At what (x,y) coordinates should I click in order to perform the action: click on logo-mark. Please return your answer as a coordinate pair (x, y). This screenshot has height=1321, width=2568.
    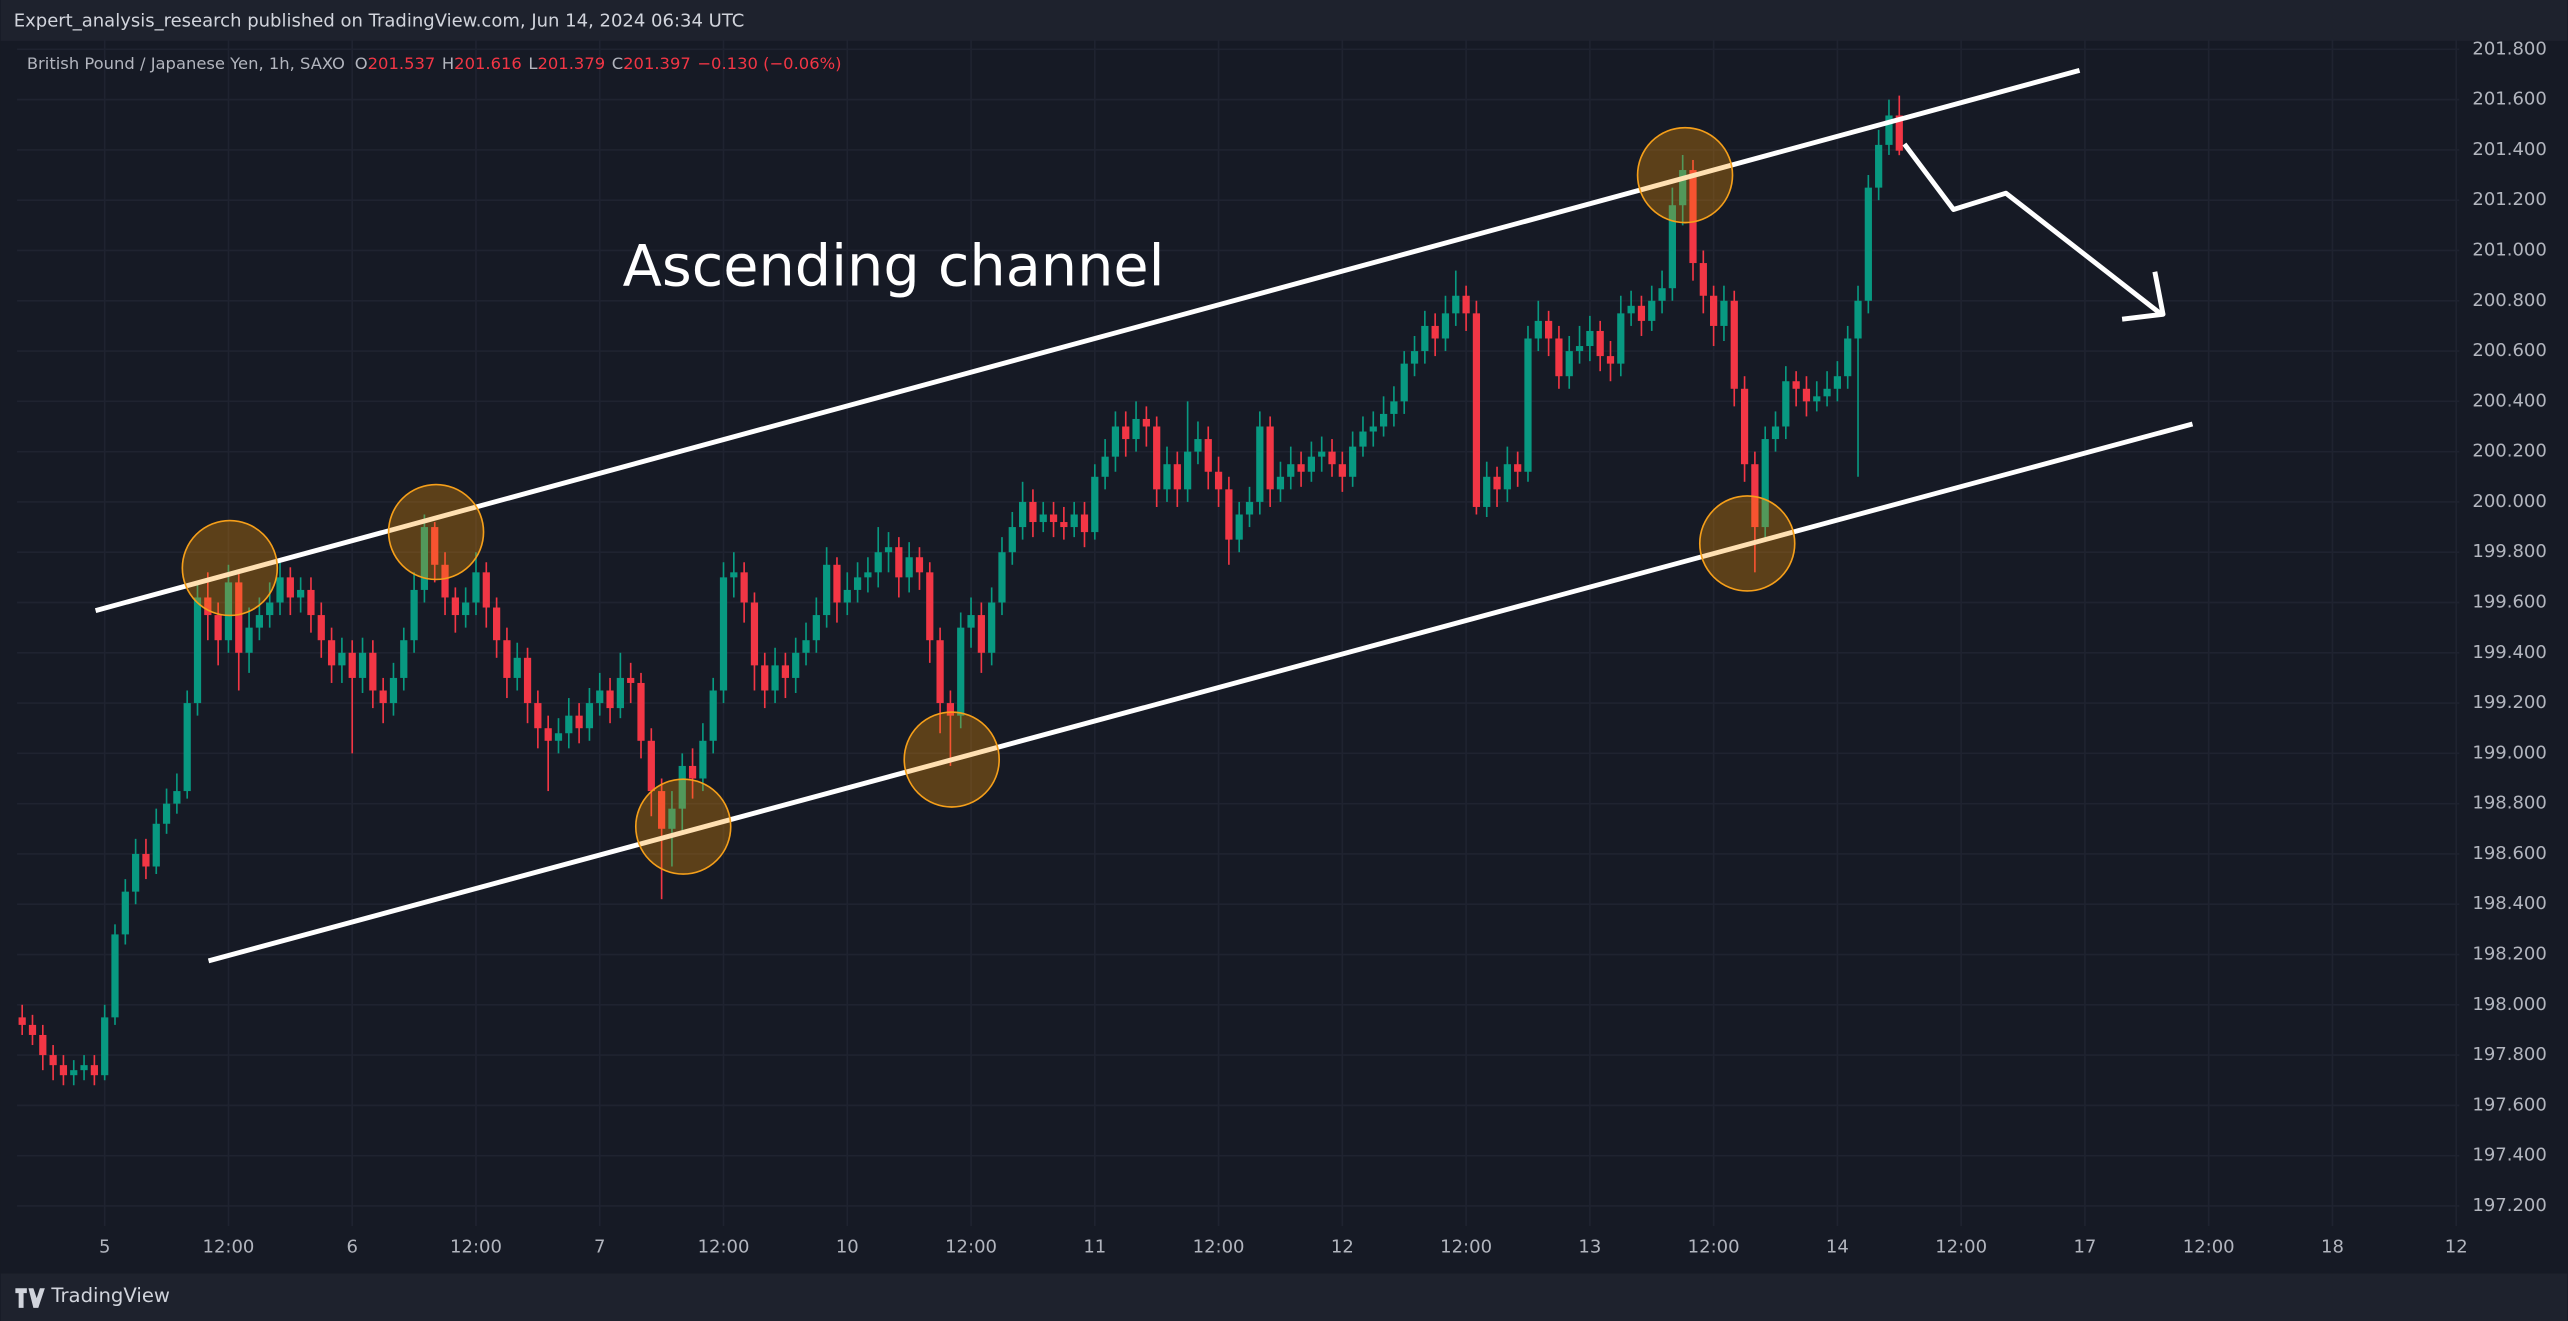
    Looking at the image, I should click on (30, 1298).